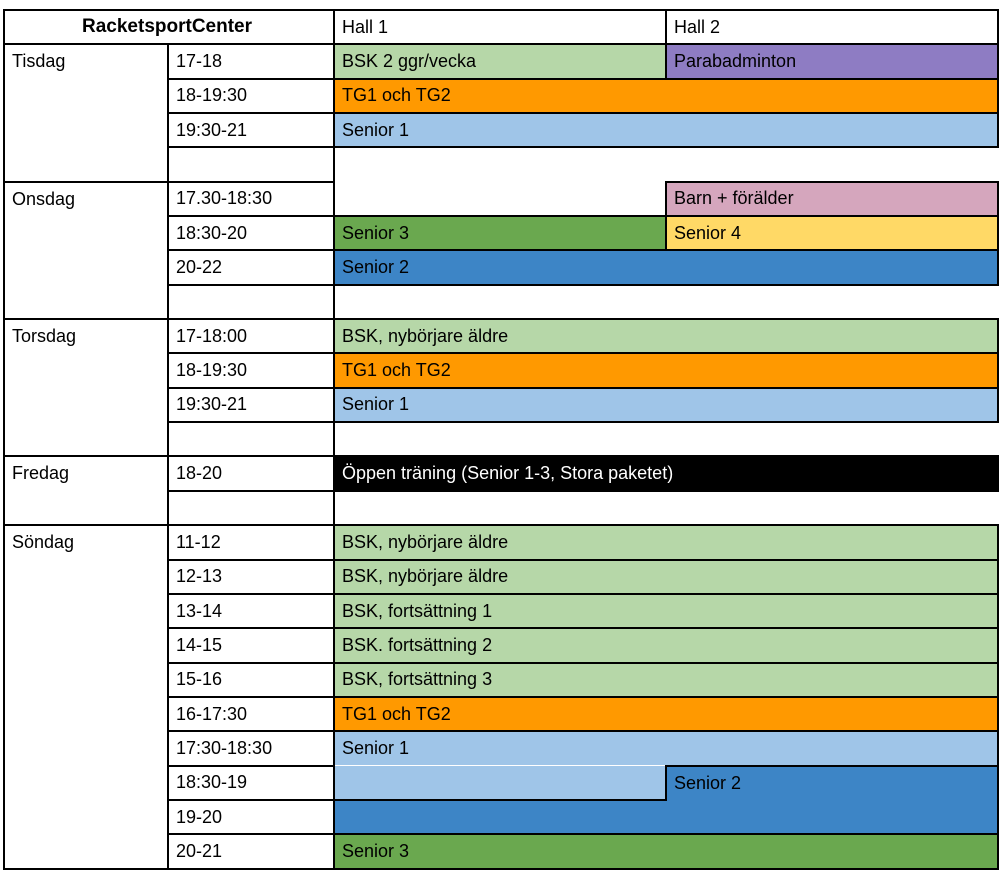 Image resolution: width=1000 pixels, height=873 pixels. What do you see at coordinates (251, 817) in the screenshot?
I see `time-cell: 19-20` at bounding box center [251, 817].